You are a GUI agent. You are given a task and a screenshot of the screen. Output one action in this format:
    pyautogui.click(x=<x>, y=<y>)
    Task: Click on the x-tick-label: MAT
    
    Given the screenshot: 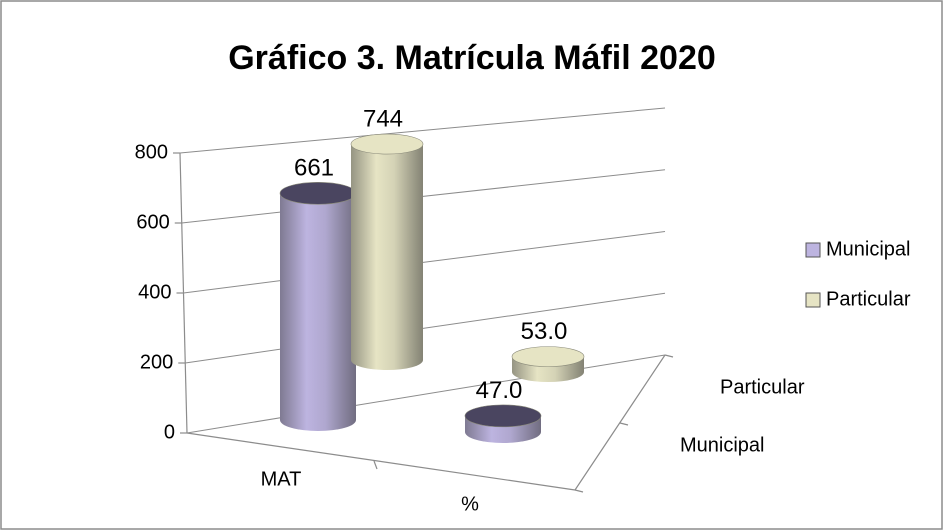 What is the action you would take?
    pyautogui.click(x=281, y=479)
    